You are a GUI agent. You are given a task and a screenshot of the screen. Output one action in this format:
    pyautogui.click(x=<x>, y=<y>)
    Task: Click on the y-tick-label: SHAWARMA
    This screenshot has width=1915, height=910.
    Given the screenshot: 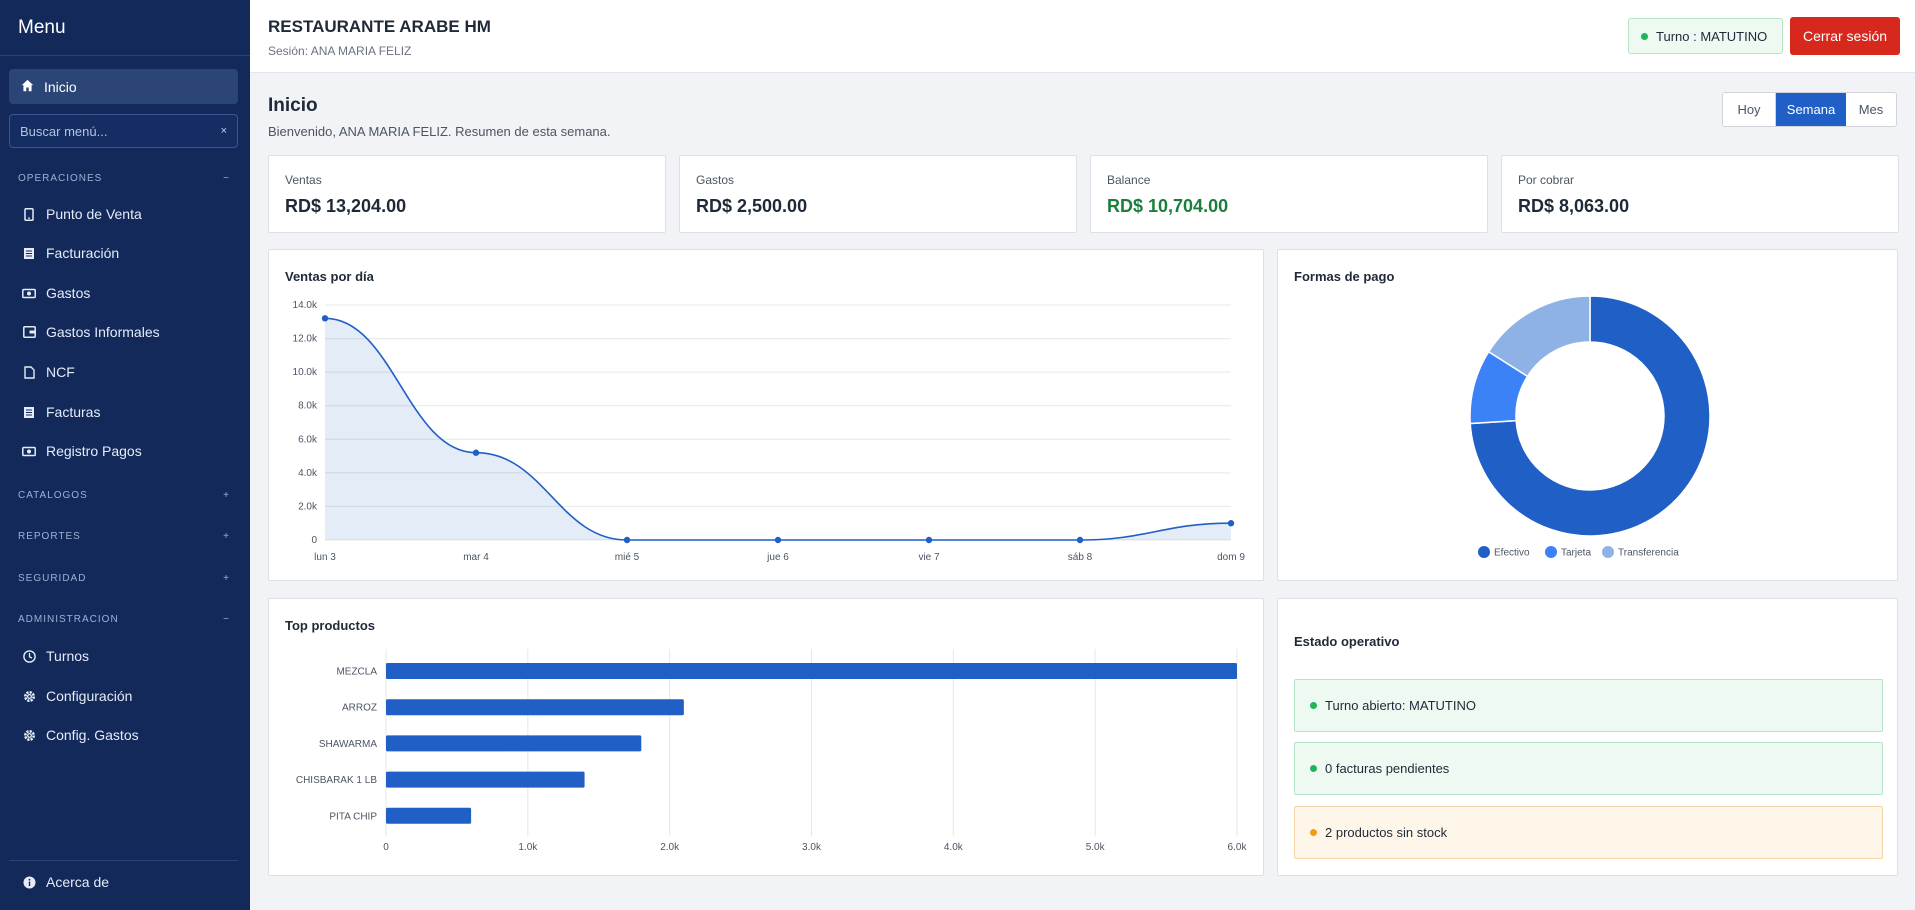 What is the action you would take?
    pyautogui.click(x=348, y=744)
    